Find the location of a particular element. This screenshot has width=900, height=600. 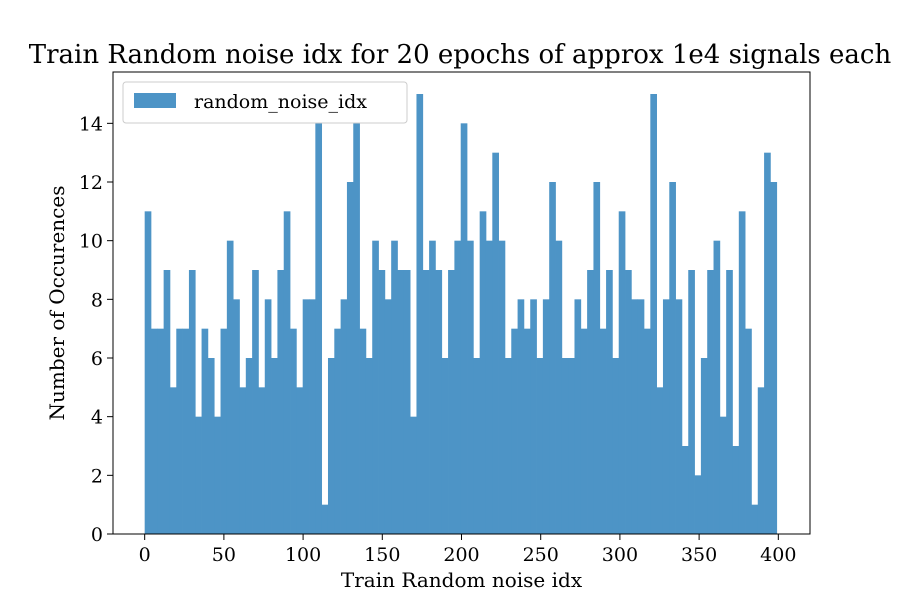

x-tick-label: 0 is located at coordinates (145, 555).